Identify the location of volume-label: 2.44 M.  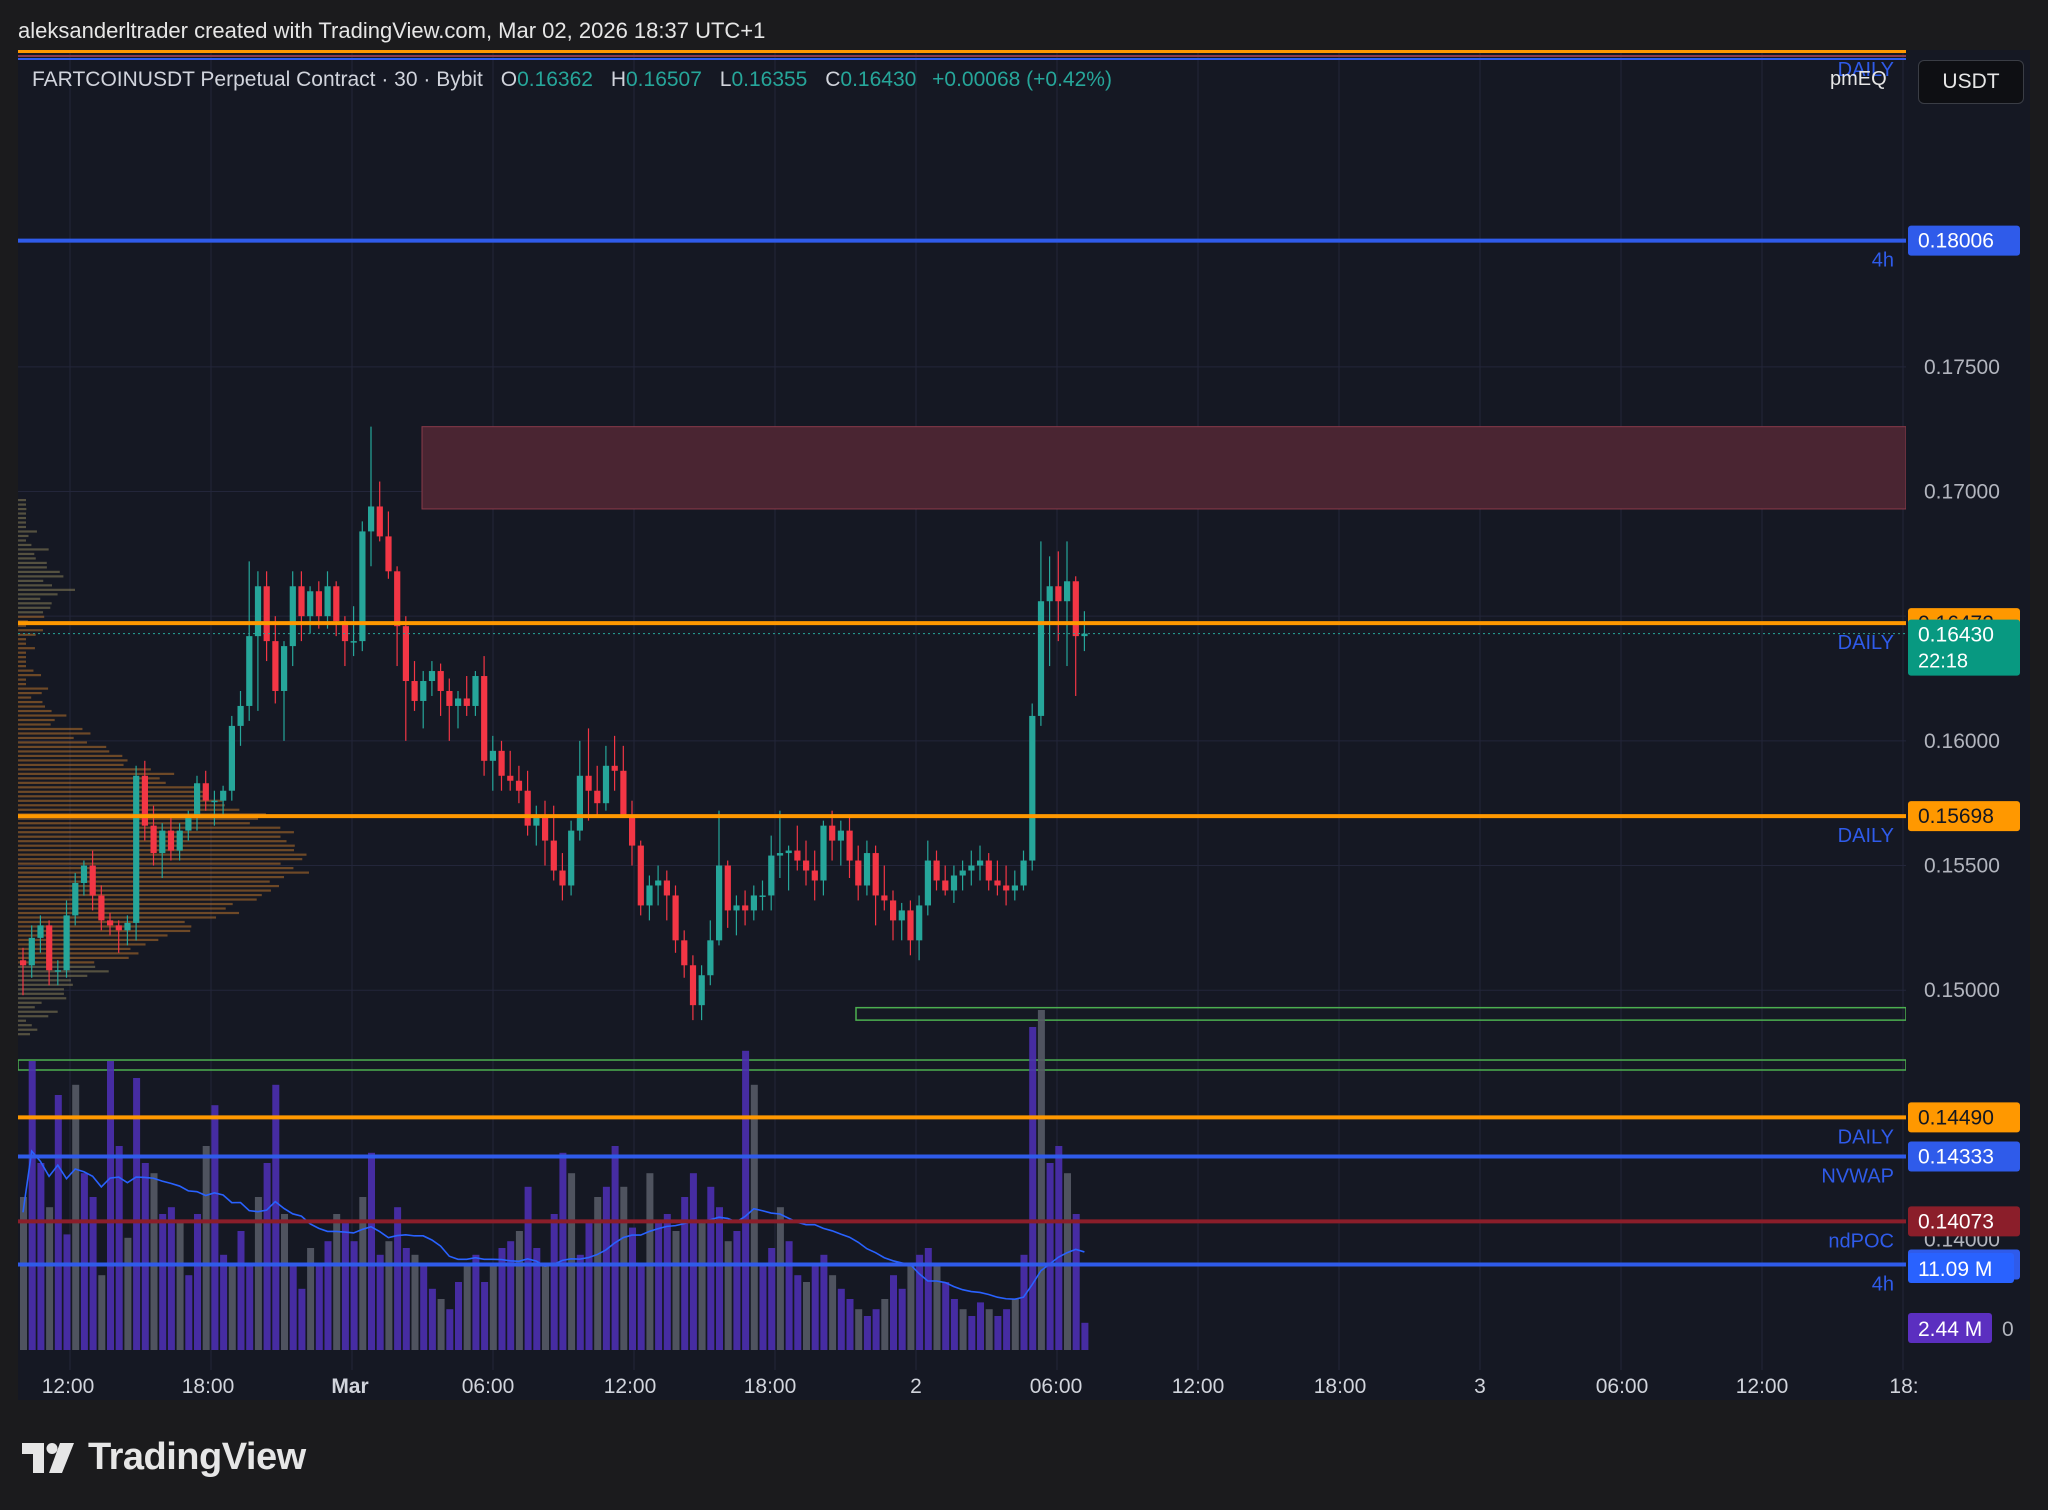
(1950, 1329).